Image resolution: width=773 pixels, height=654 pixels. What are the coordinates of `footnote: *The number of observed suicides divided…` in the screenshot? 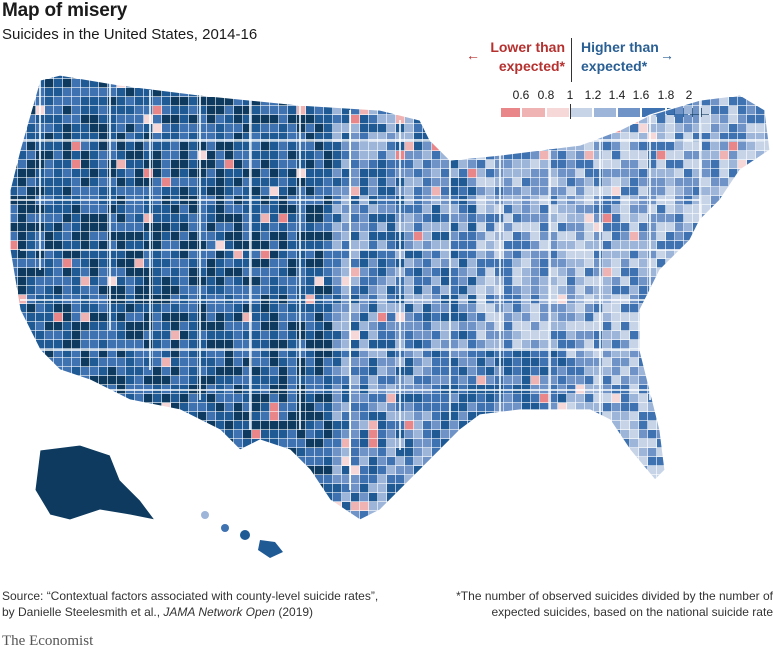 It's located at (614, 604).